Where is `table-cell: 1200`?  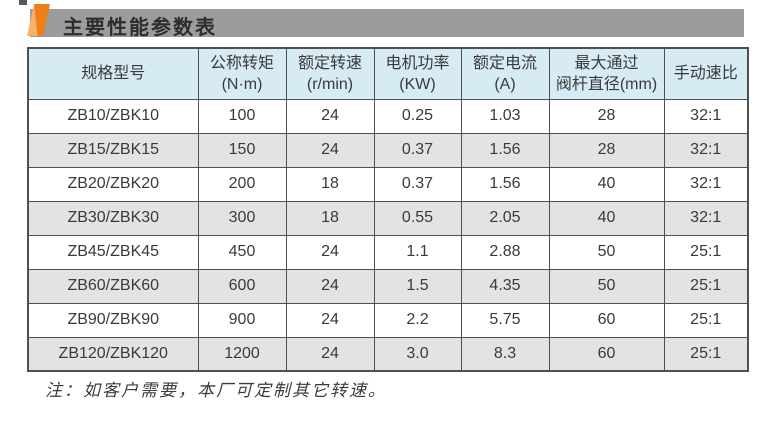 table-cell: 1200 is located at coordinates (242, 354).